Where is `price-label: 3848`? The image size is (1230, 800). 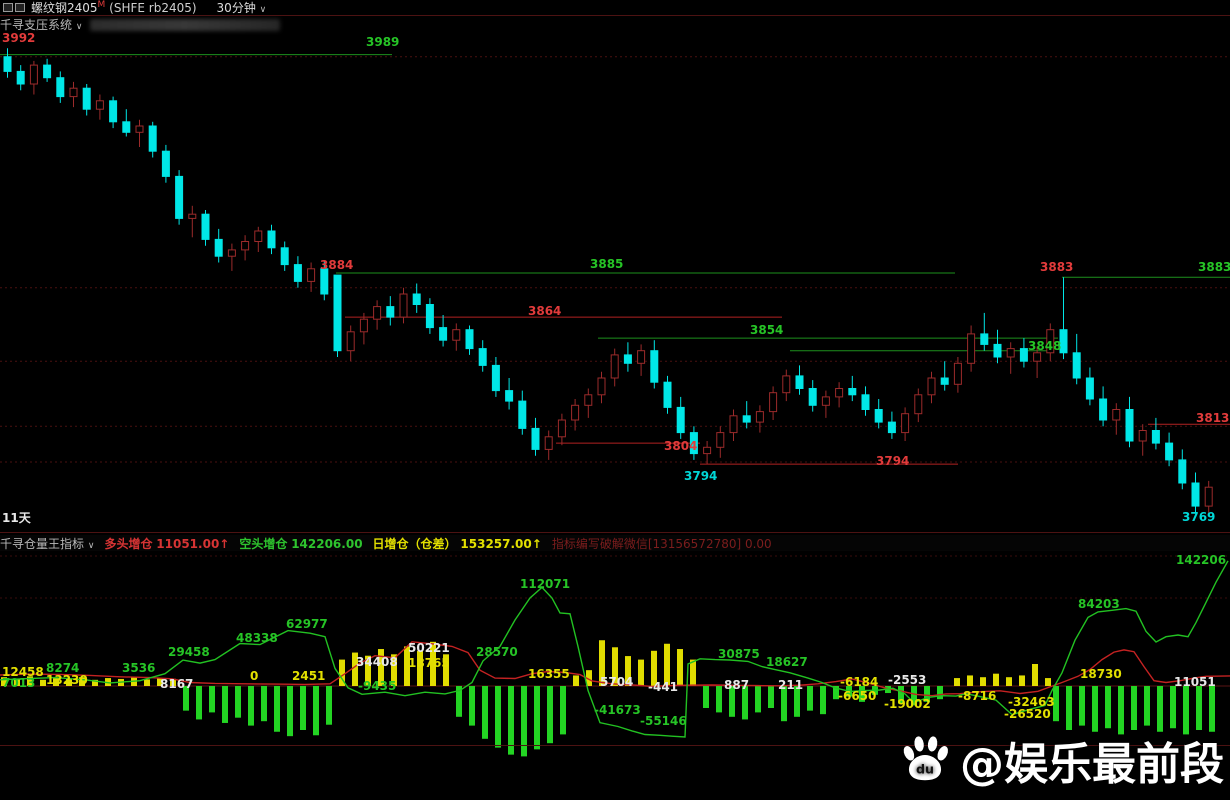 price-label: 3848 is located at coordinates (1045, 346).